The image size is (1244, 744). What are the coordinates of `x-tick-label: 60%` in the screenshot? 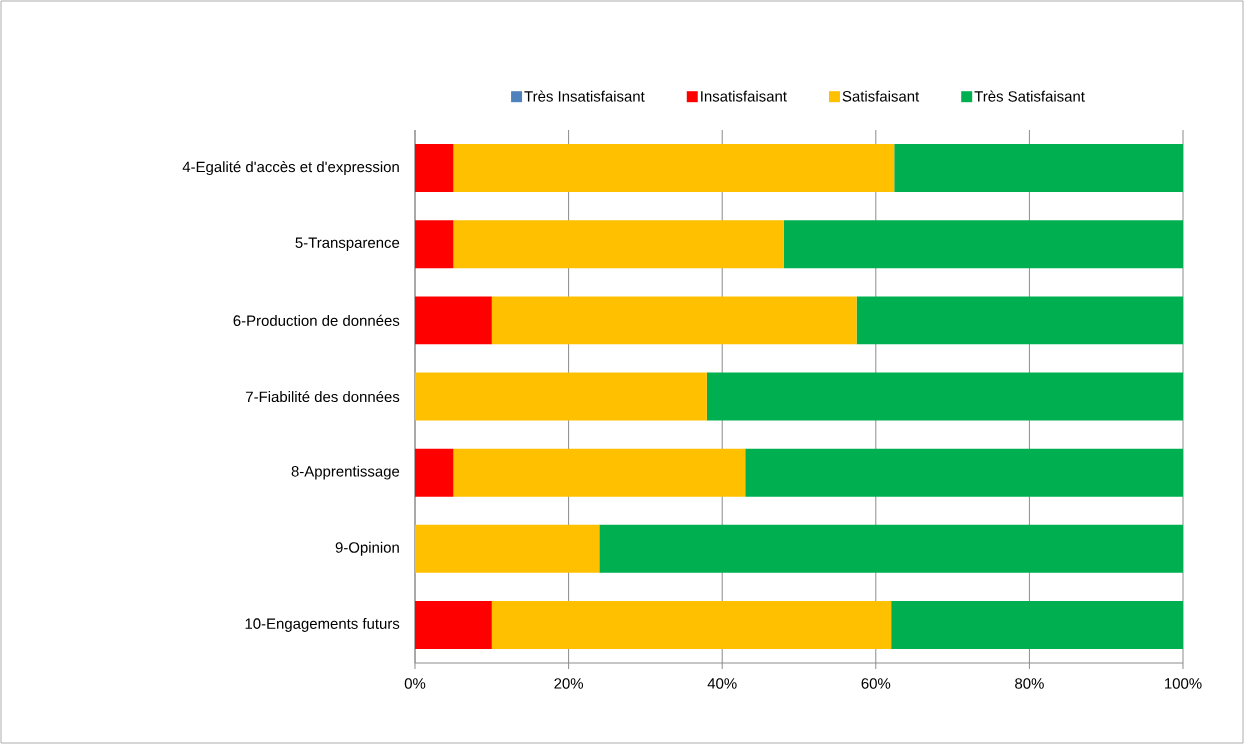 It's located at (876, 683).